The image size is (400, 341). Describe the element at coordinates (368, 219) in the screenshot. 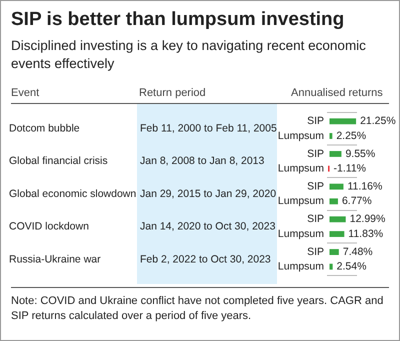

I see `data-label: 12.99%` at that location.